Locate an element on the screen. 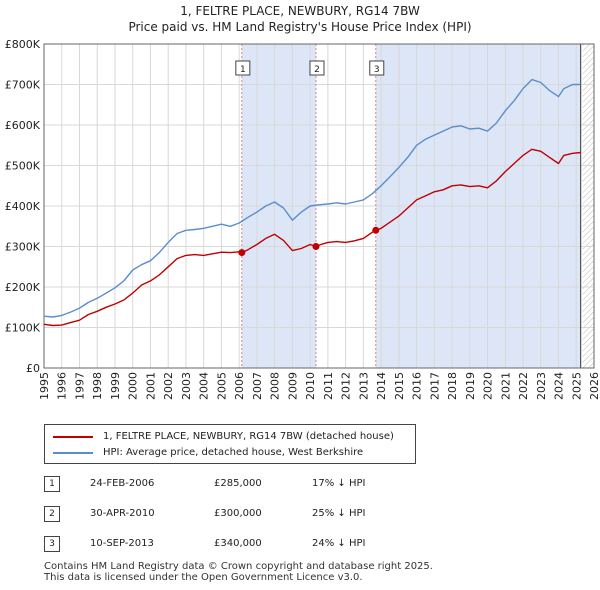  x-tick-label: 2000 is located at coordinates (133, 386).